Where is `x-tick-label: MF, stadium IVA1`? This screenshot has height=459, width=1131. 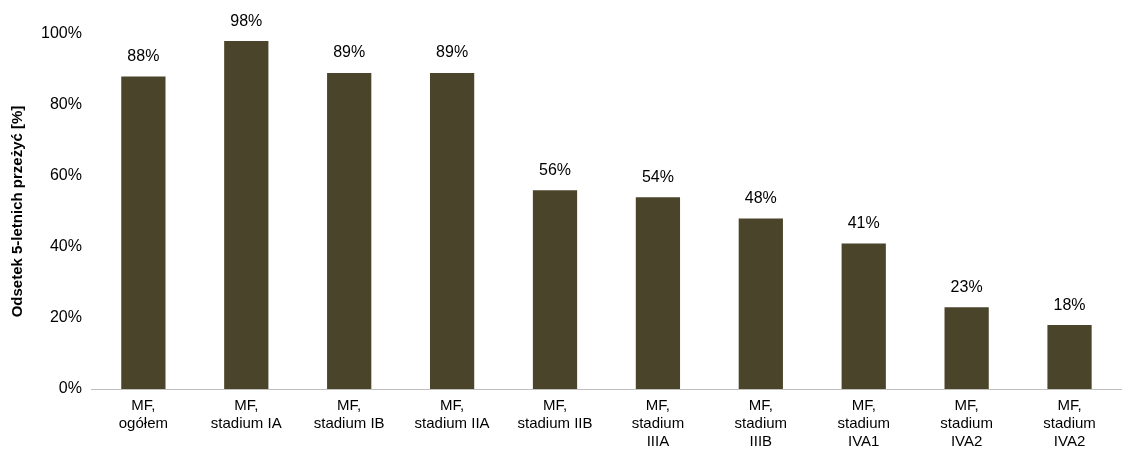
x-tick-label: MF, stadium IVA1 is located at coordinates (863, 423).